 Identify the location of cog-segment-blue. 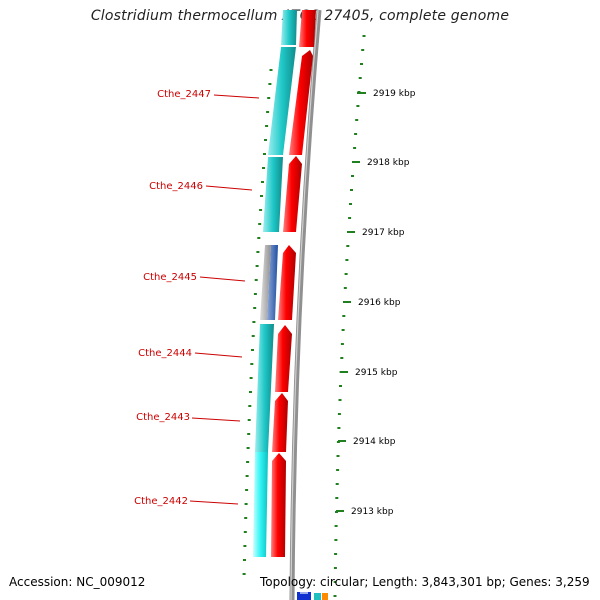
(272, 282).